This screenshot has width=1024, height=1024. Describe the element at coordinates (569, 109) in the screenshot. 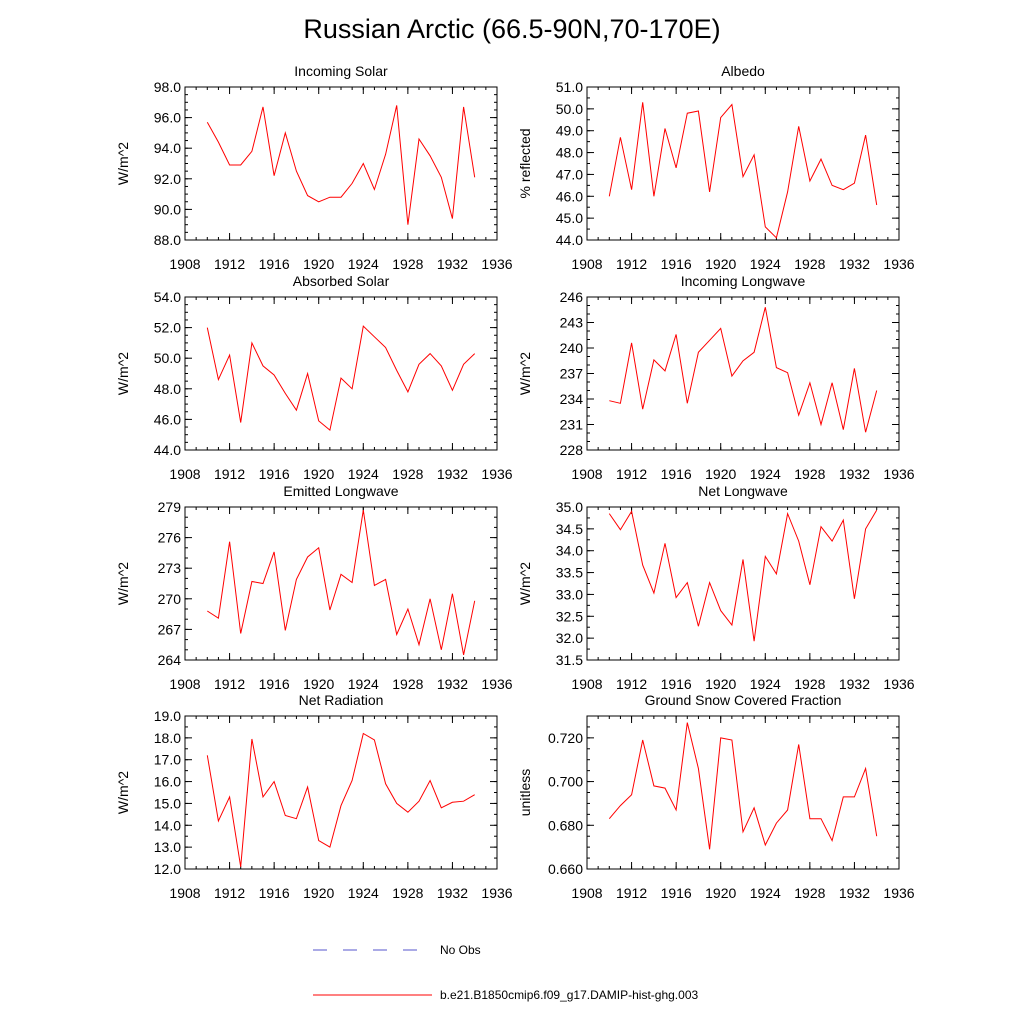

I see `panel-albedo-y-tick-label: 50.0` at that location.